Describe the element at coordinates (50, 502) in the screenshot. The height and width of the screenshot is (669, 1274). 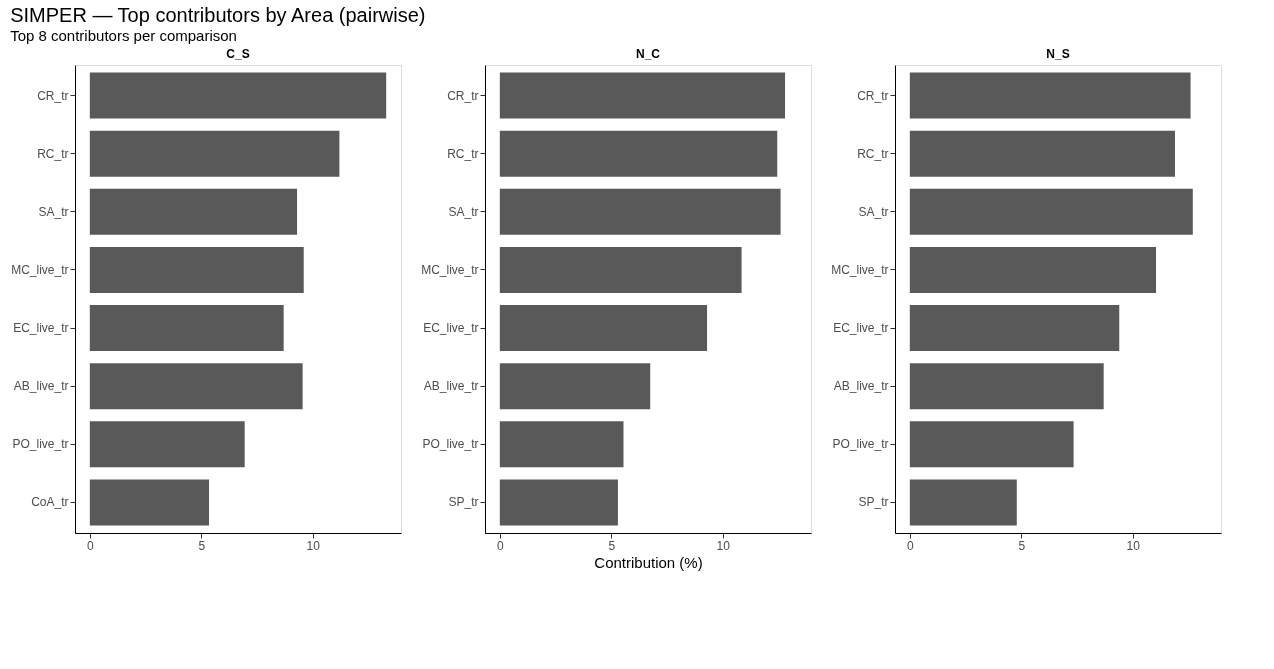
I see `y-tick-label: CoA_tr` at that location.